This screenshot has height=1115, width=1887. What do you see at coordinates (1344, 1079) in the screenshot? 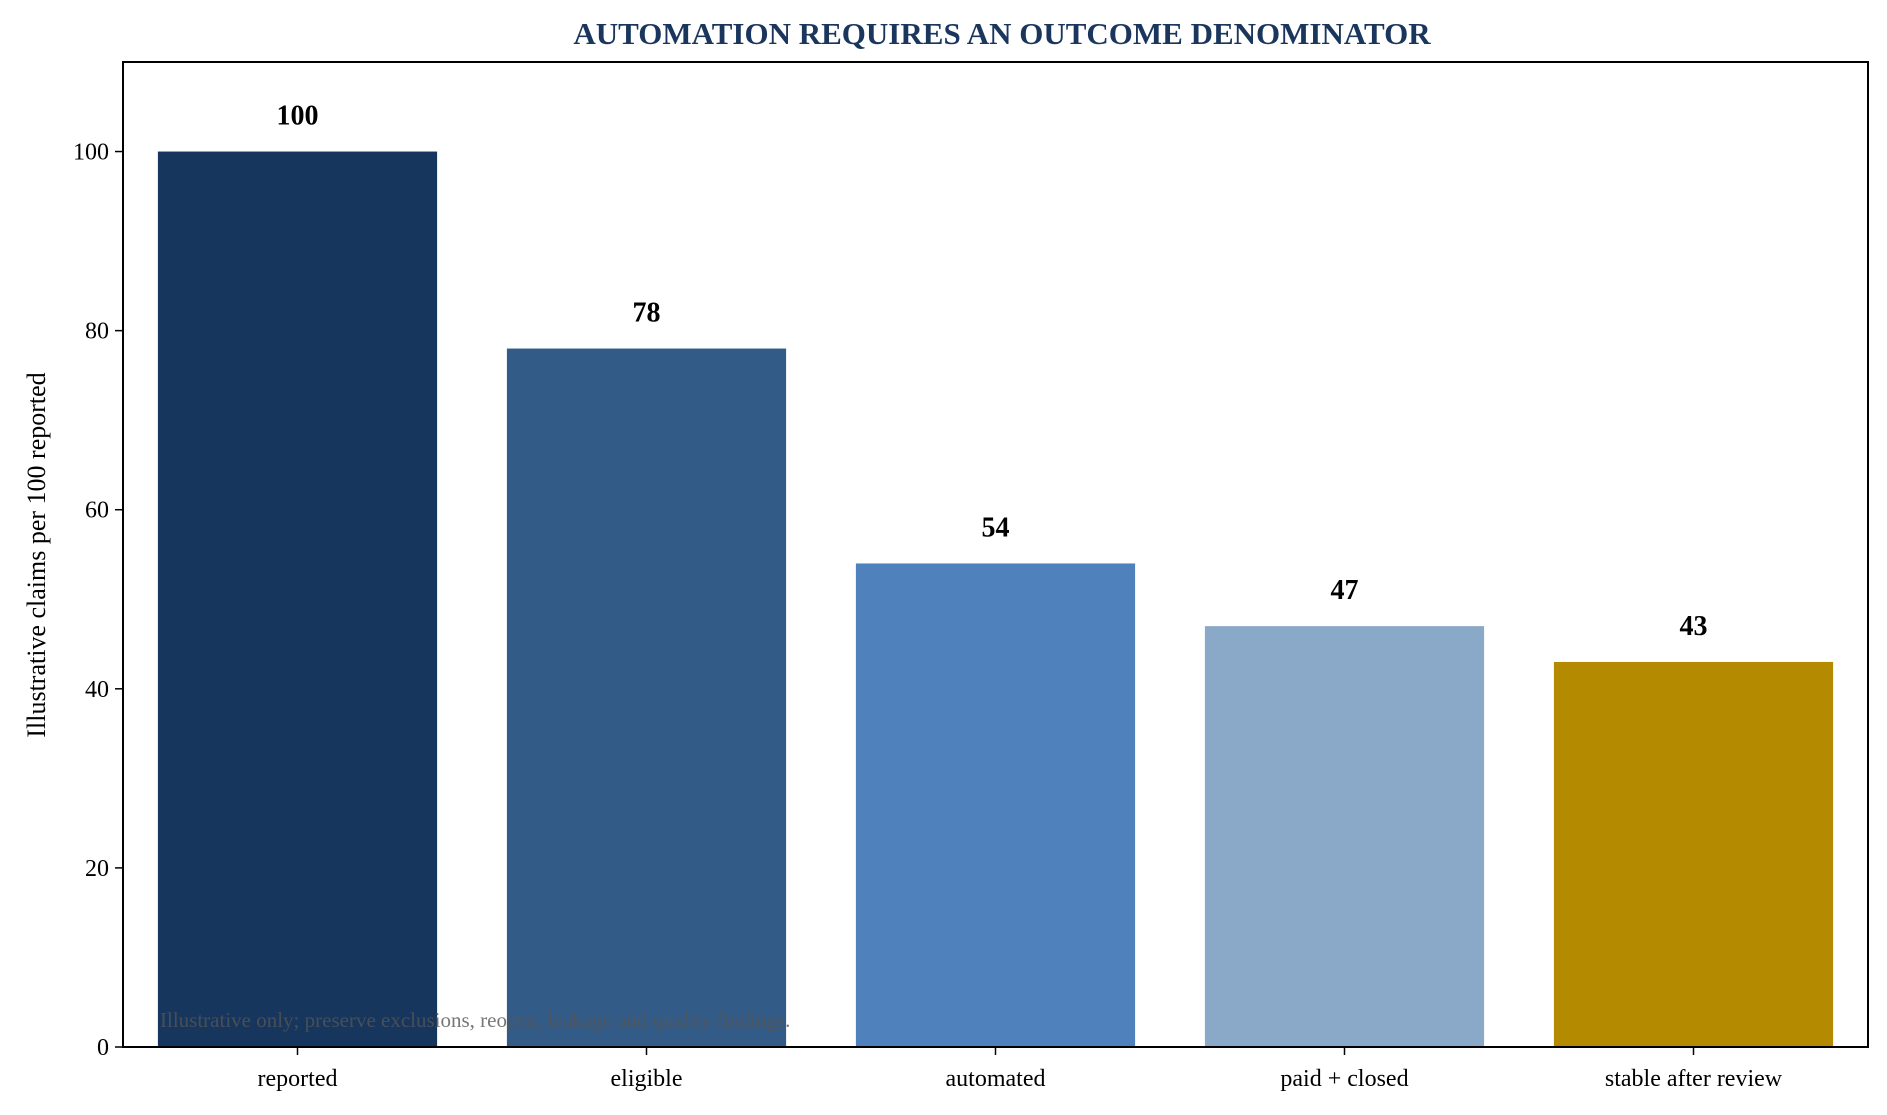
I see `x-tick-label-3: paid + closed` at bounding box center [1344, 1079].